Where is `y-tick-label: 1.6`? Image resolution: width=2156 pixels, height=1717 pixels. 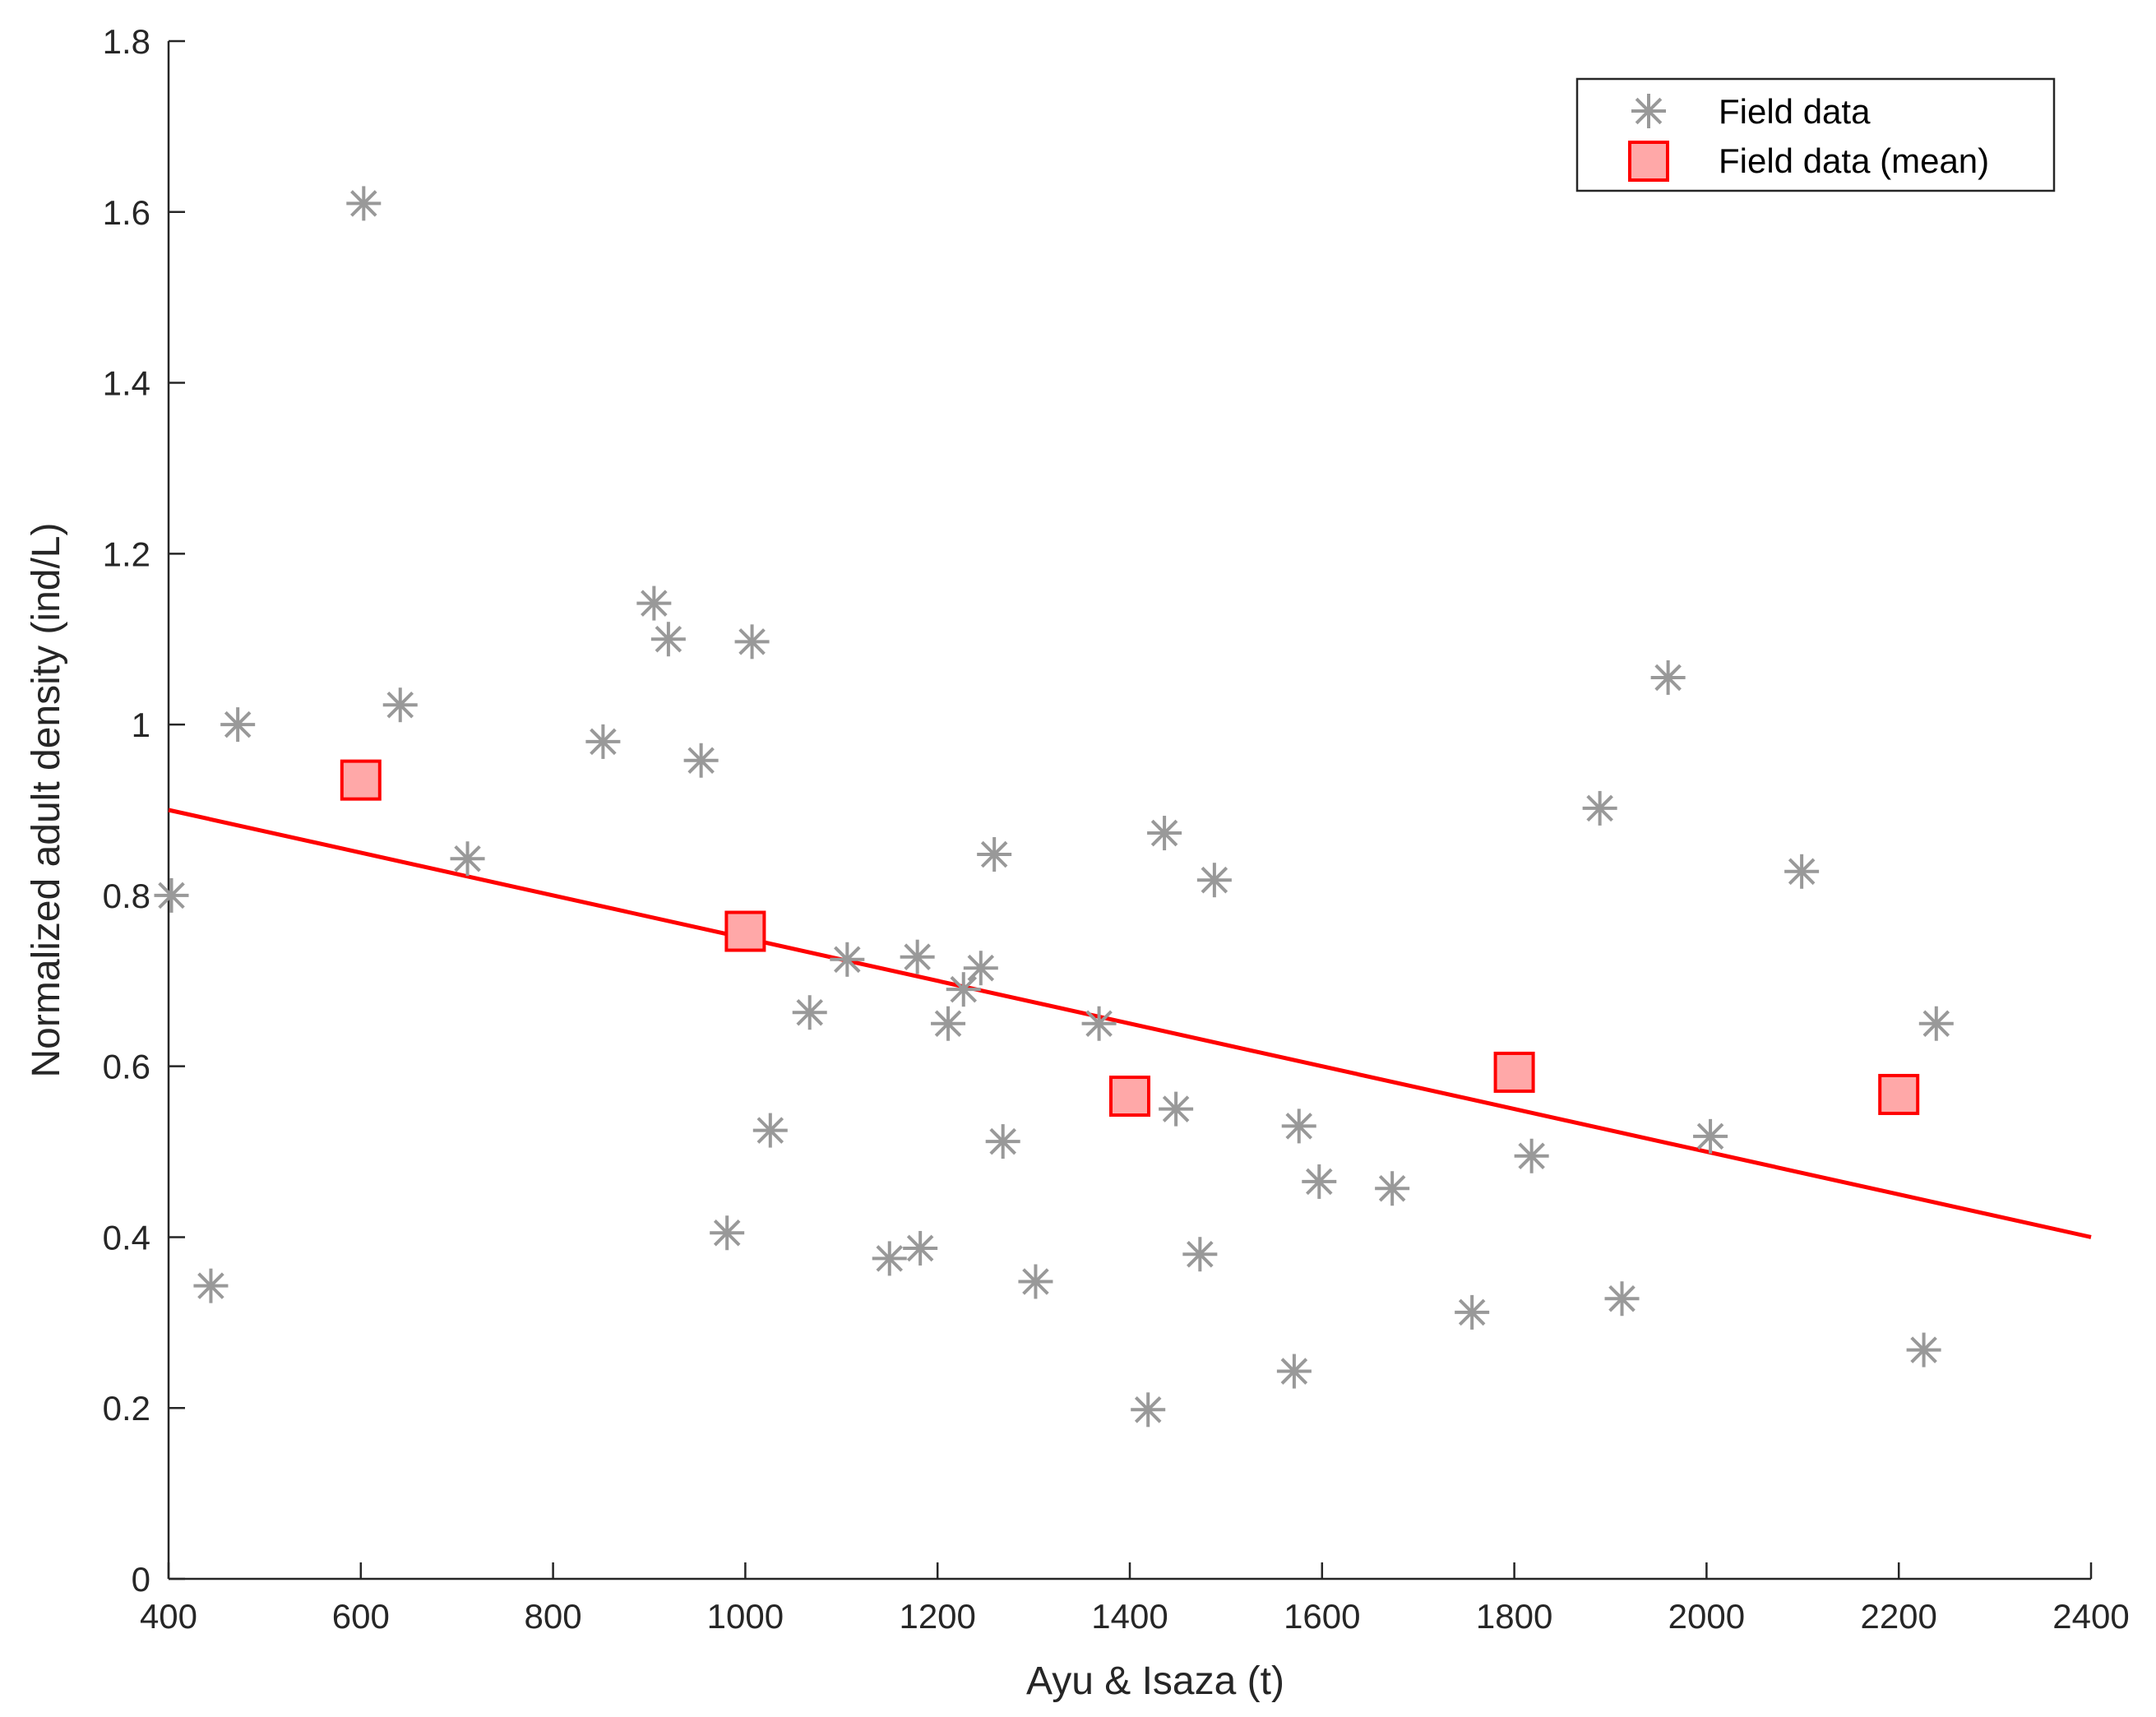 y-tick-label: 1.6 is located at coordinates (127, 213).